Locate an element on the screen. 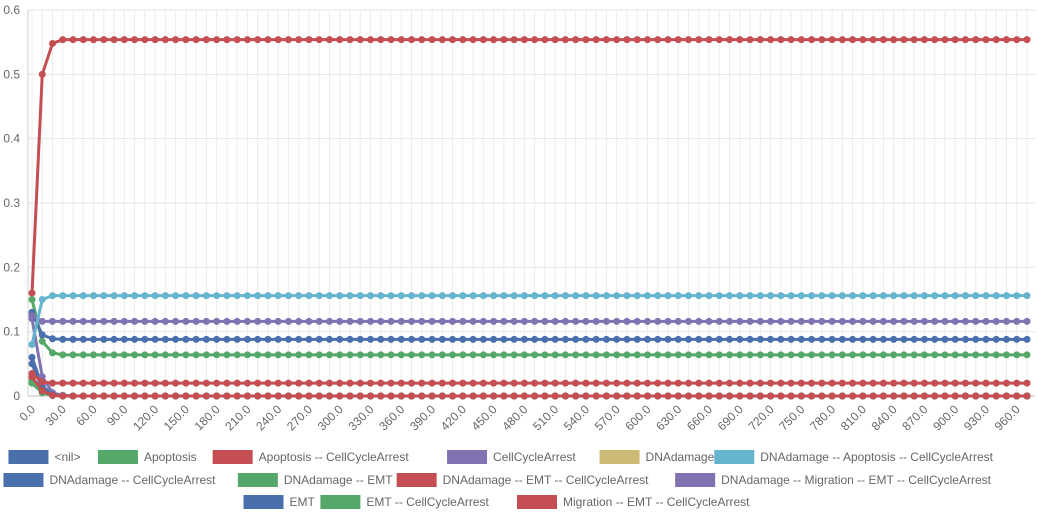 The width and height of the screenshot is (1039, 524). legend-item: <nil> is located at coordinates (44, 457).